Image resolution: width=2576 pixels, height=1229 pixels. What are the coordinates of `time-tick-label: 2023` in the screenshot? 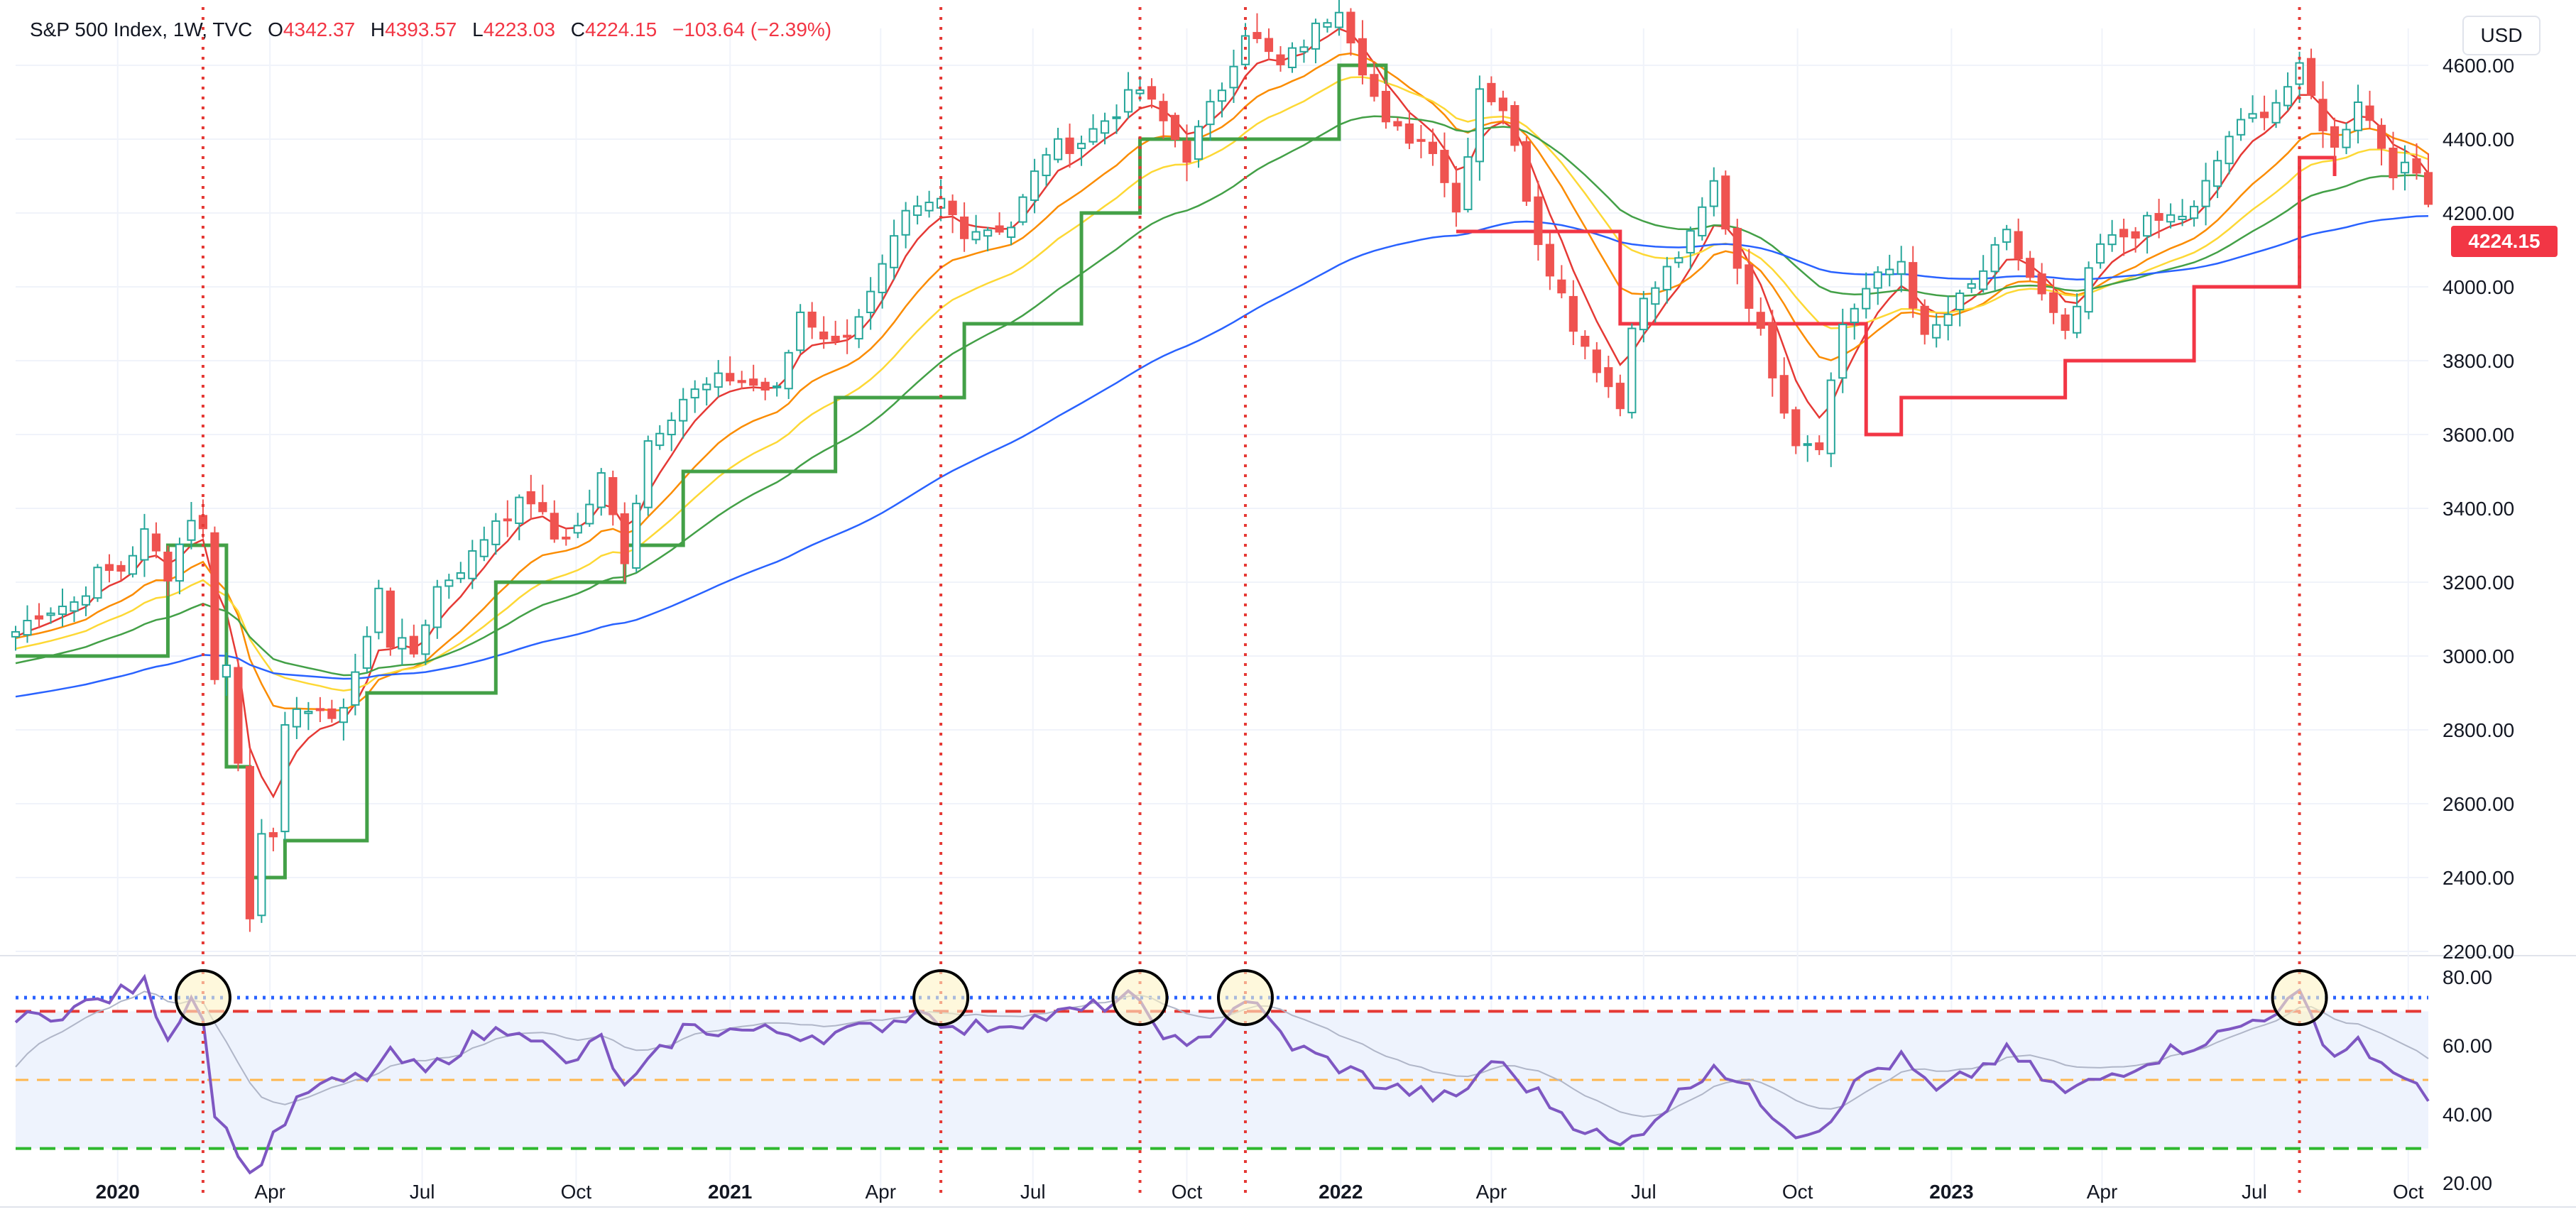 It's located at (1951, 1192).